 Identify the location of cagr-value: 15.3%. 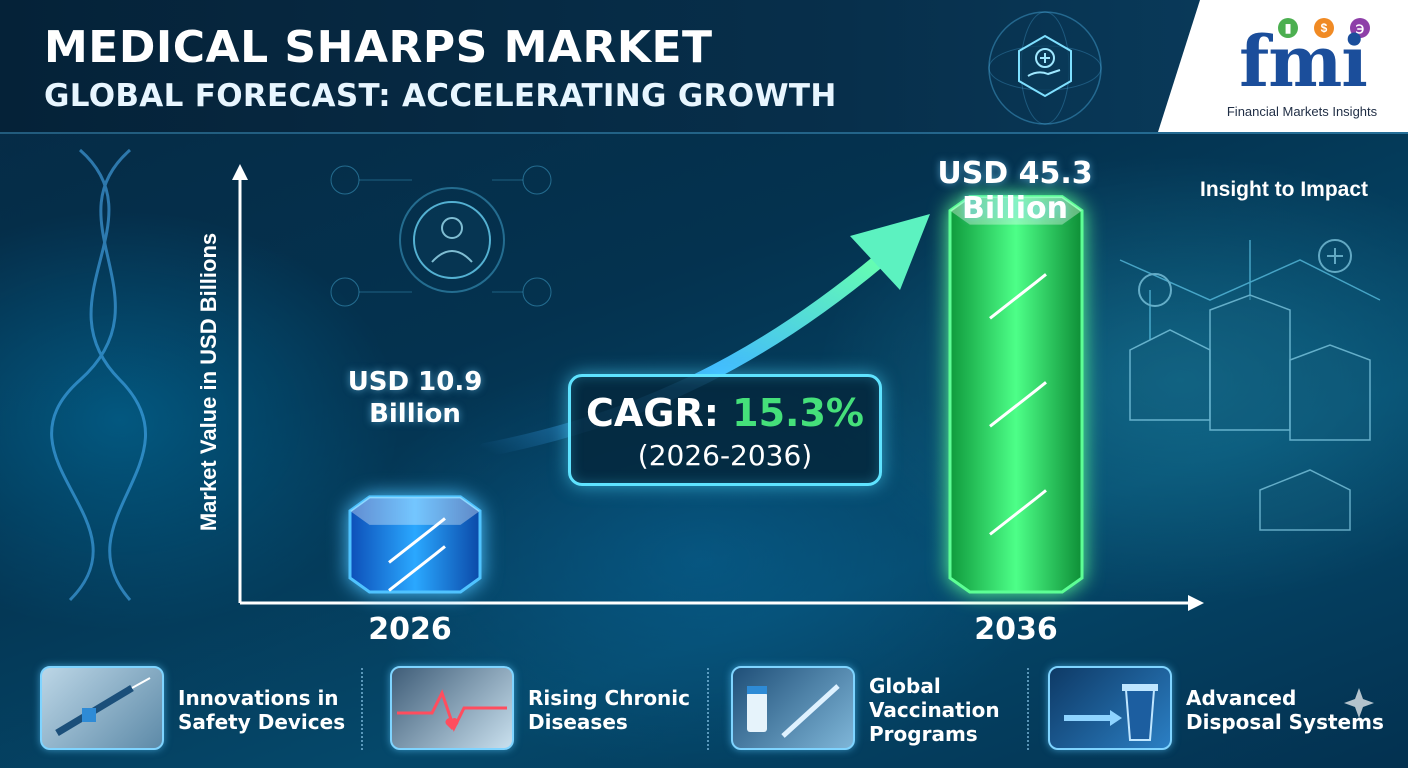
(798, 413).